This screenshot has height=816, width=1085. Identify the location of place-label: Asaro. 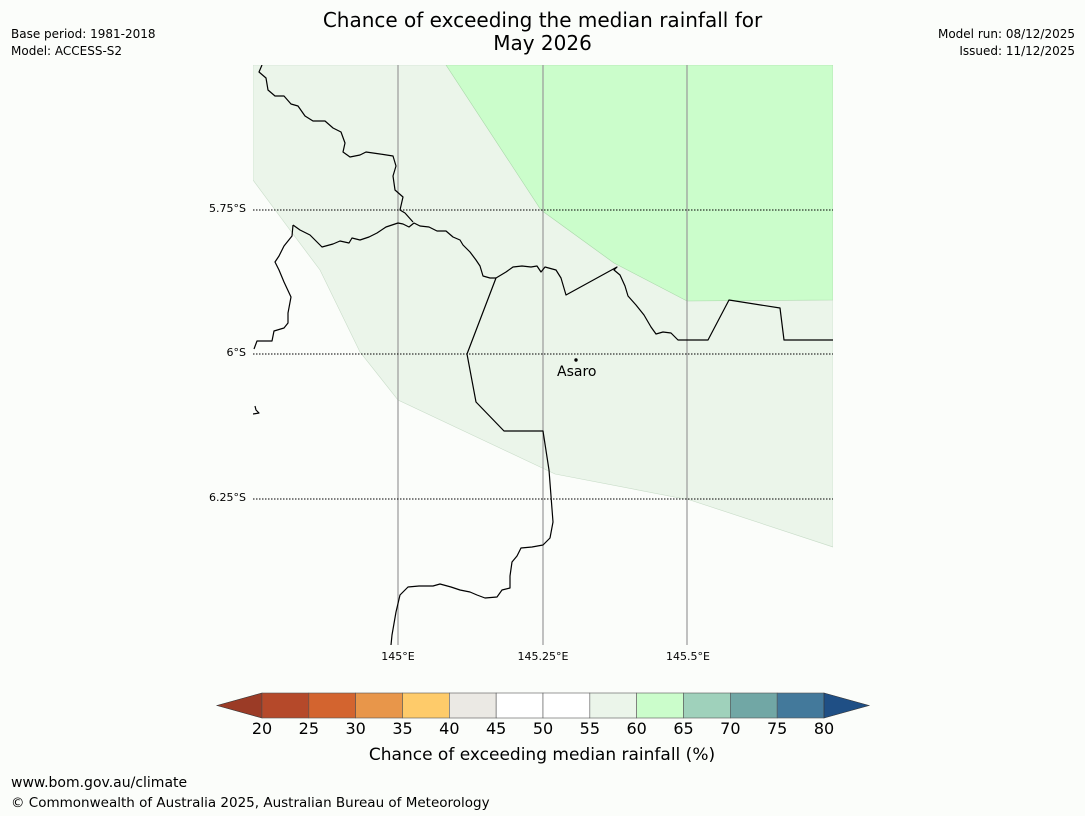
(577, 372).